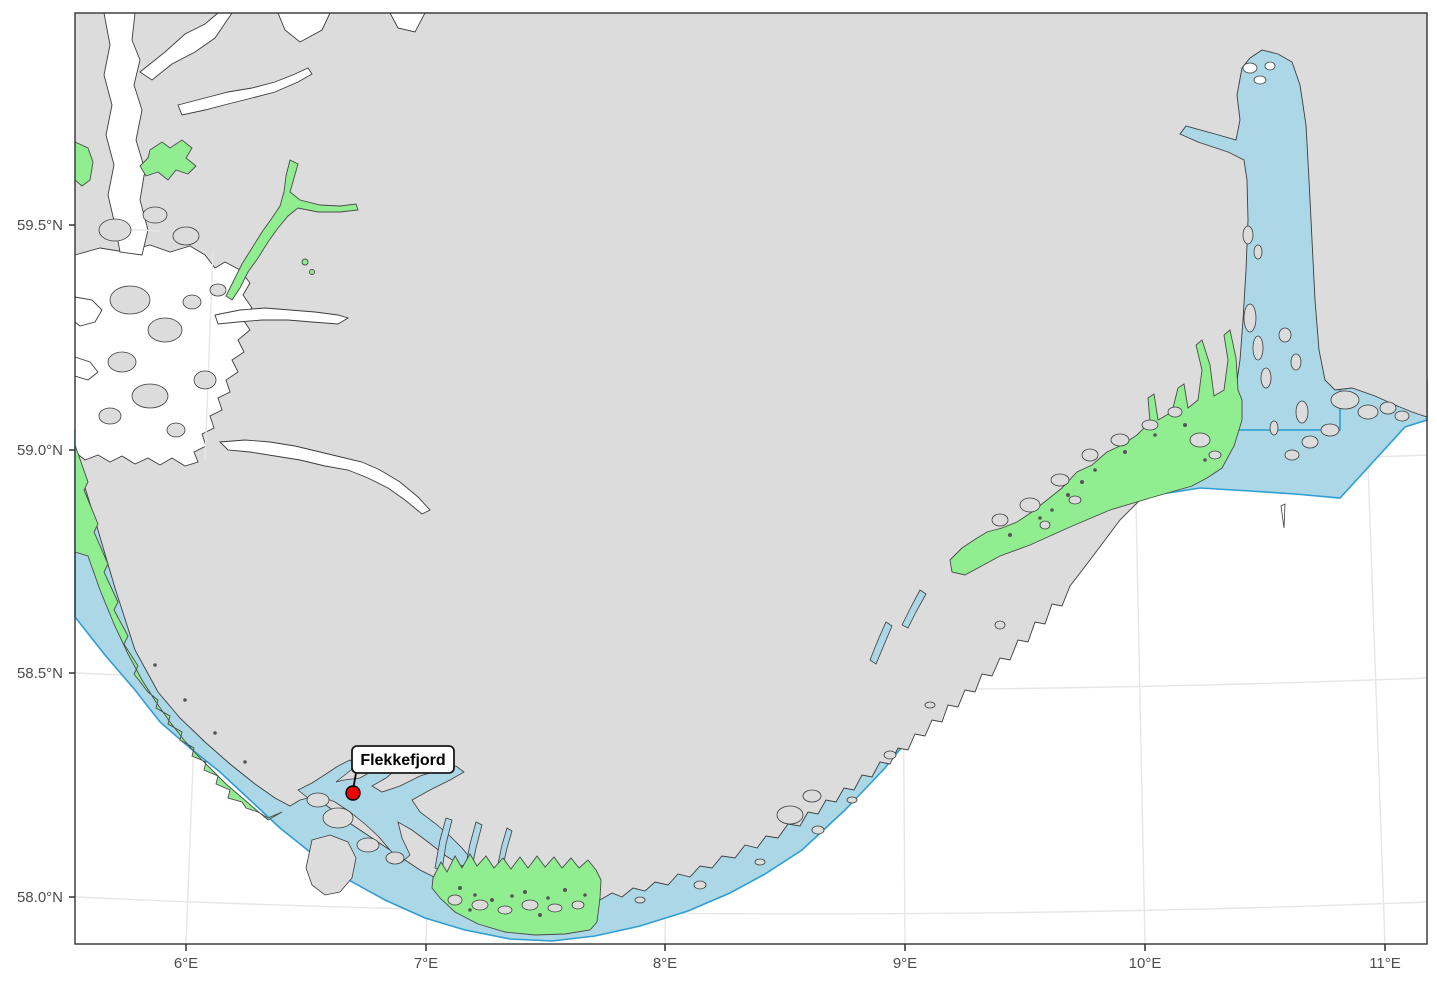 Image resolution: width=1437 pixels, height=985 pixels. Describe the element at coordinates (40, 897) in the screenshot. I see `y-tick-label: 58.0°N` at that location.